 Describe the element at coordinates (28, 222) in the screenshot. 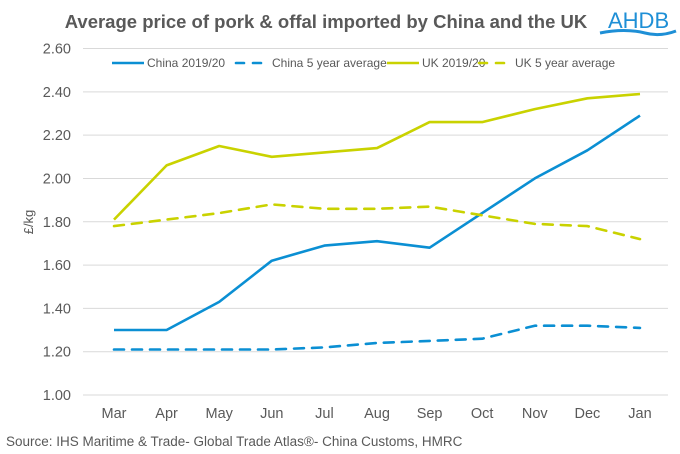

I see `y-axis-label: £/kg` at that location.